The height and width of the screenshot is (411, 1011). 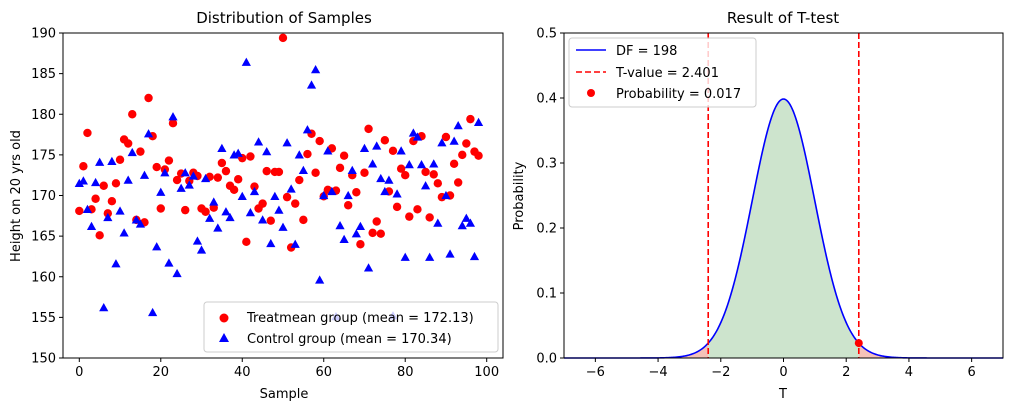 I want to click on y-tick-label: 0.4, so click(x=546, y=99).